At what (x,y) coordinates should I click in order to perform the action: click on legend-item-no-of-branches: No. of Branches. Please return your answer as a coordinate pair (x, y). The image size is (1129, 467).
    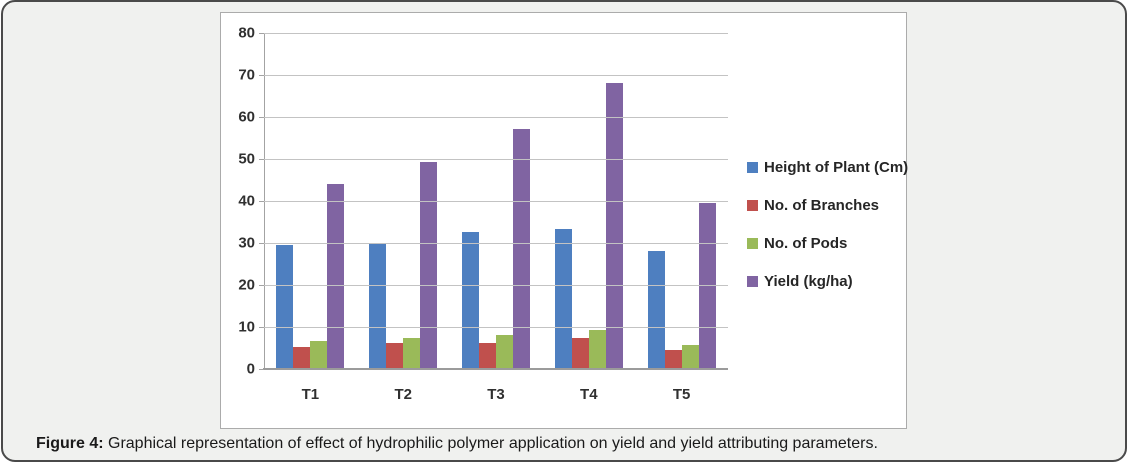
    Looking at the image, I should click on (827, 205).